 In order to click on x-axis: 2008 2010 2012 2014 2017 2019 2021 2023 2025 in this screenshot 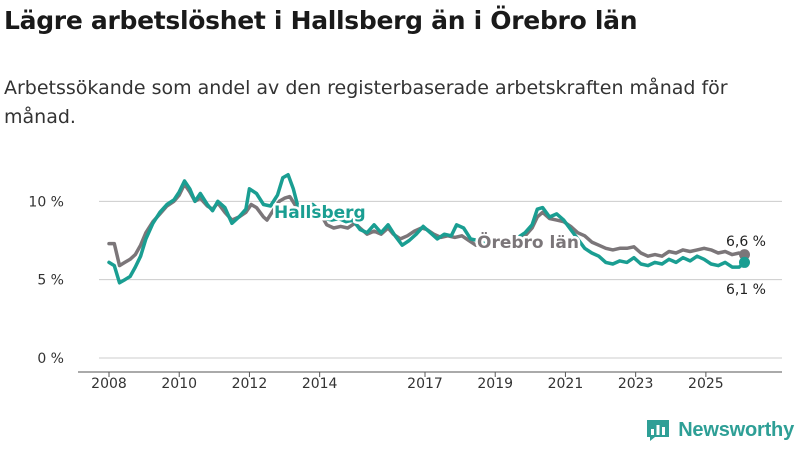, I will do `click(430, 381)`.